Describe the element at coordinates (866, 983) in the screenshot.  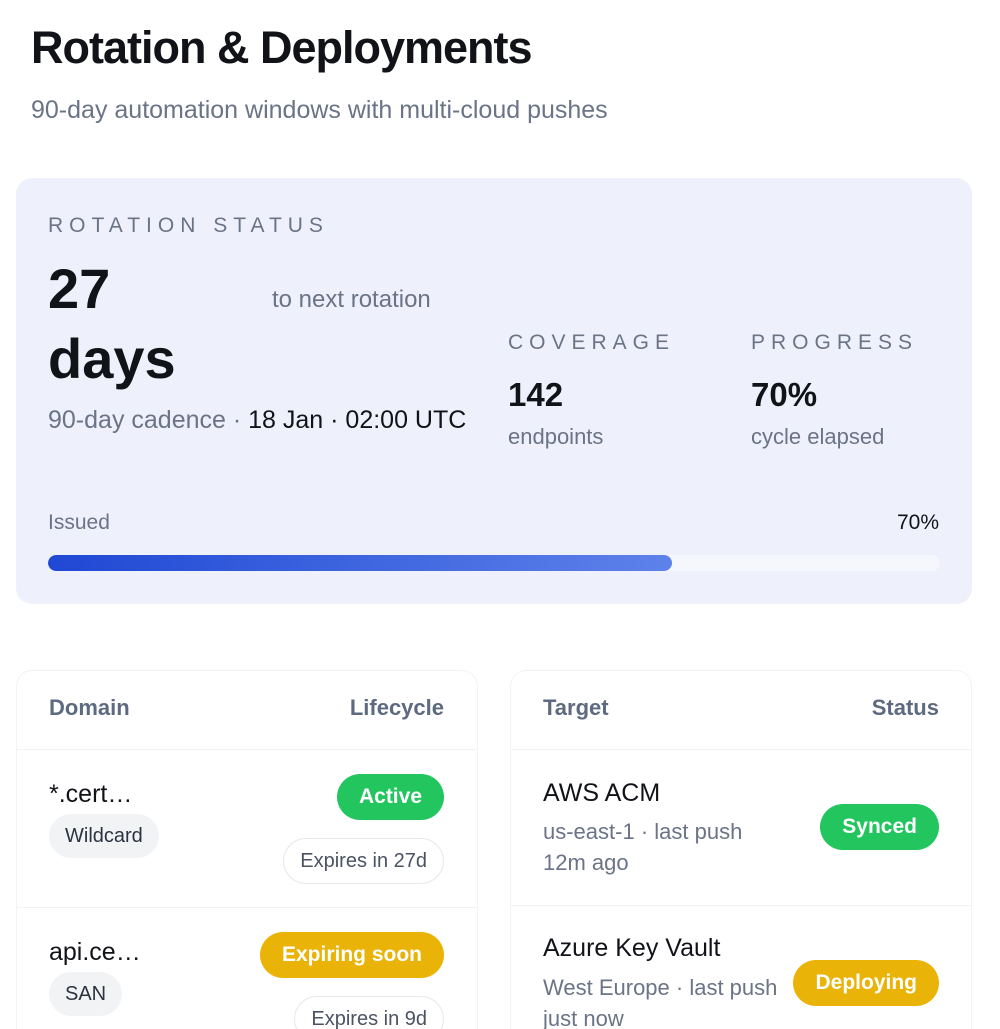
I see `status-badge: Deploying` at that location.